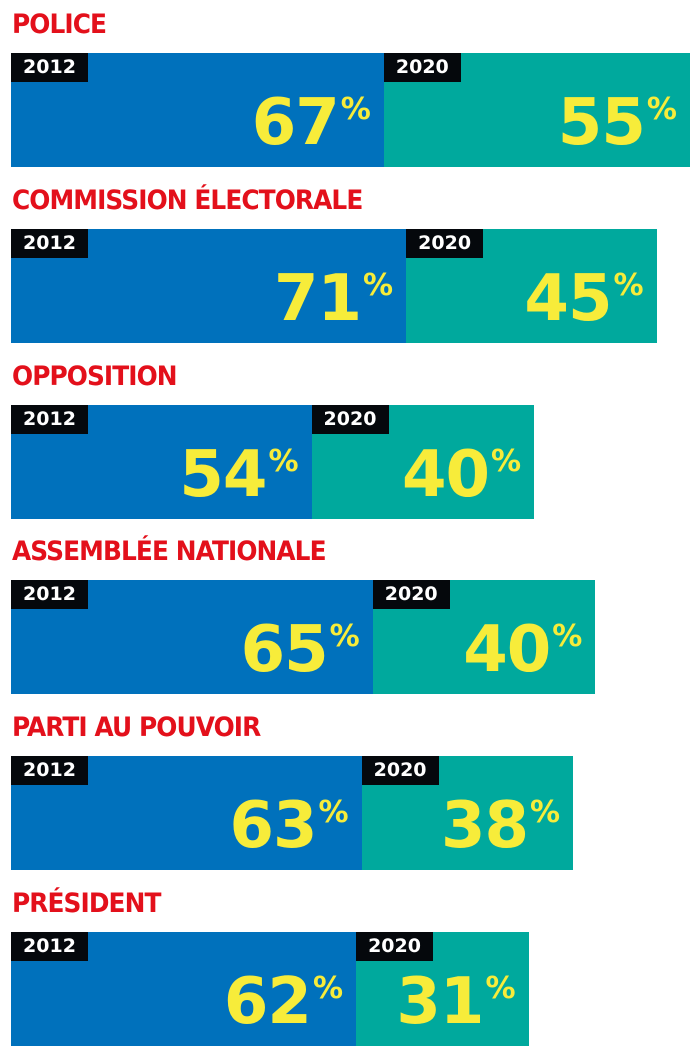 The height and width of the screenshot is (1054, 700). I want to click on data-label: 55%, so click(617, 123).